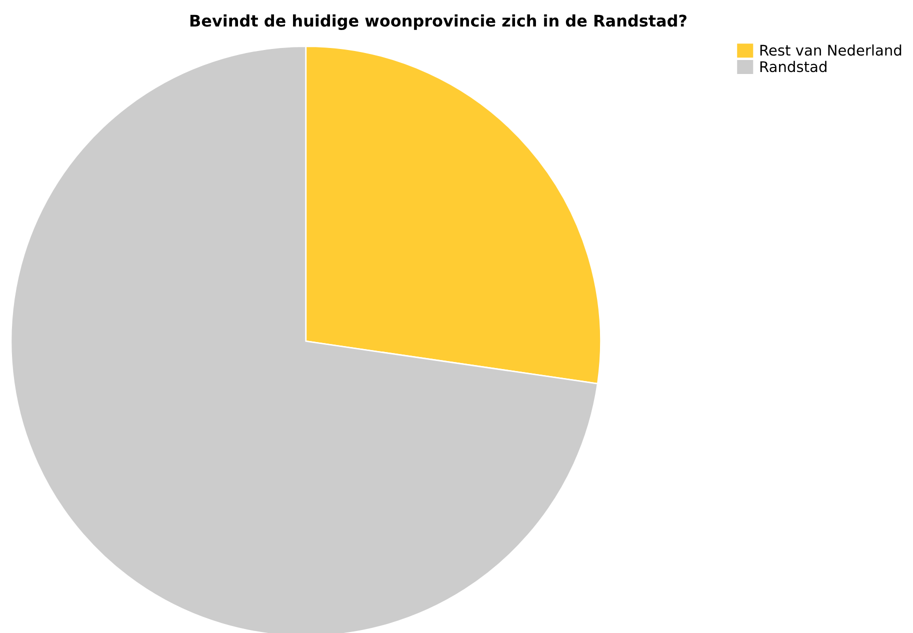  Describe the element at coordinates (831, 50) in the screenshot. I see `legend-label: Rest van Nederland` at that location.